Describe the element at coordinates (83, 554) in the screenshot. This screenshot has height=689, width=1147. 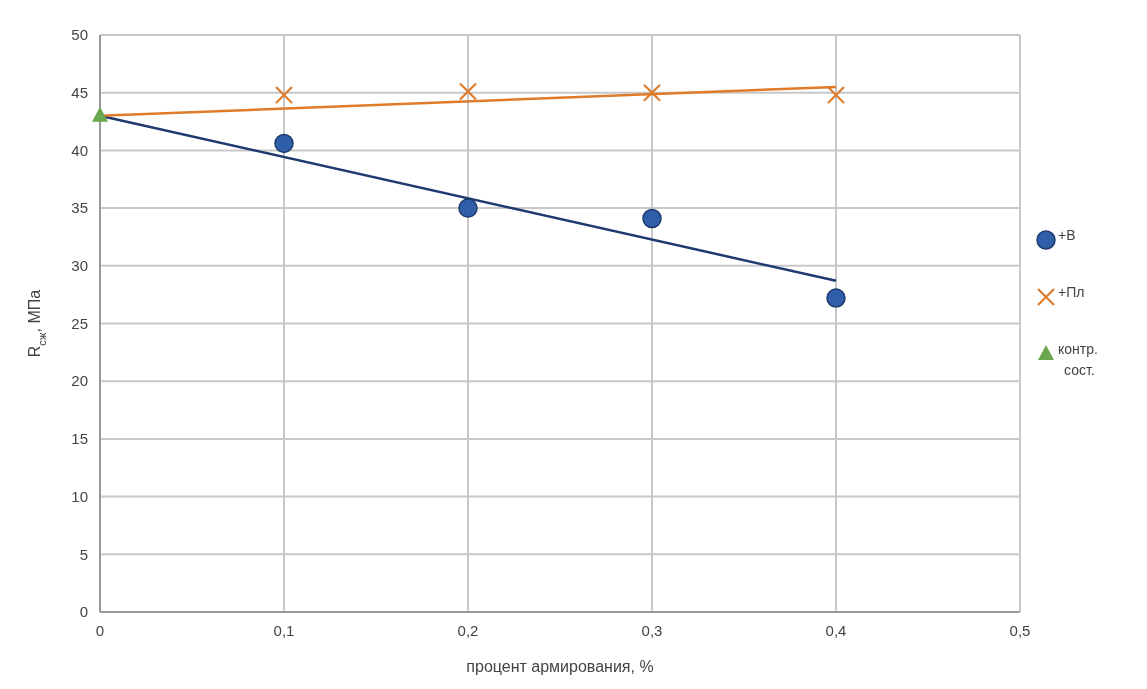
I see `y-tick-label: 5` at that location.